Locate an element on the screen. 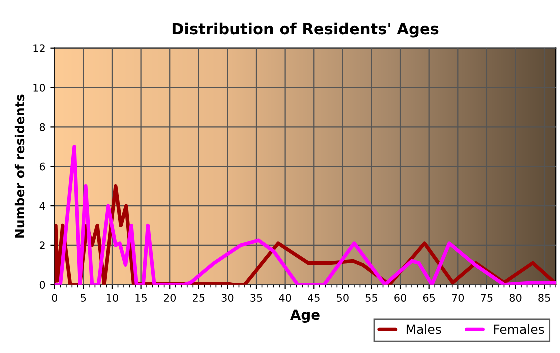 This screenshot has height=353, width=560. x-tick-label: 40 is located at coordinates (285, 298).